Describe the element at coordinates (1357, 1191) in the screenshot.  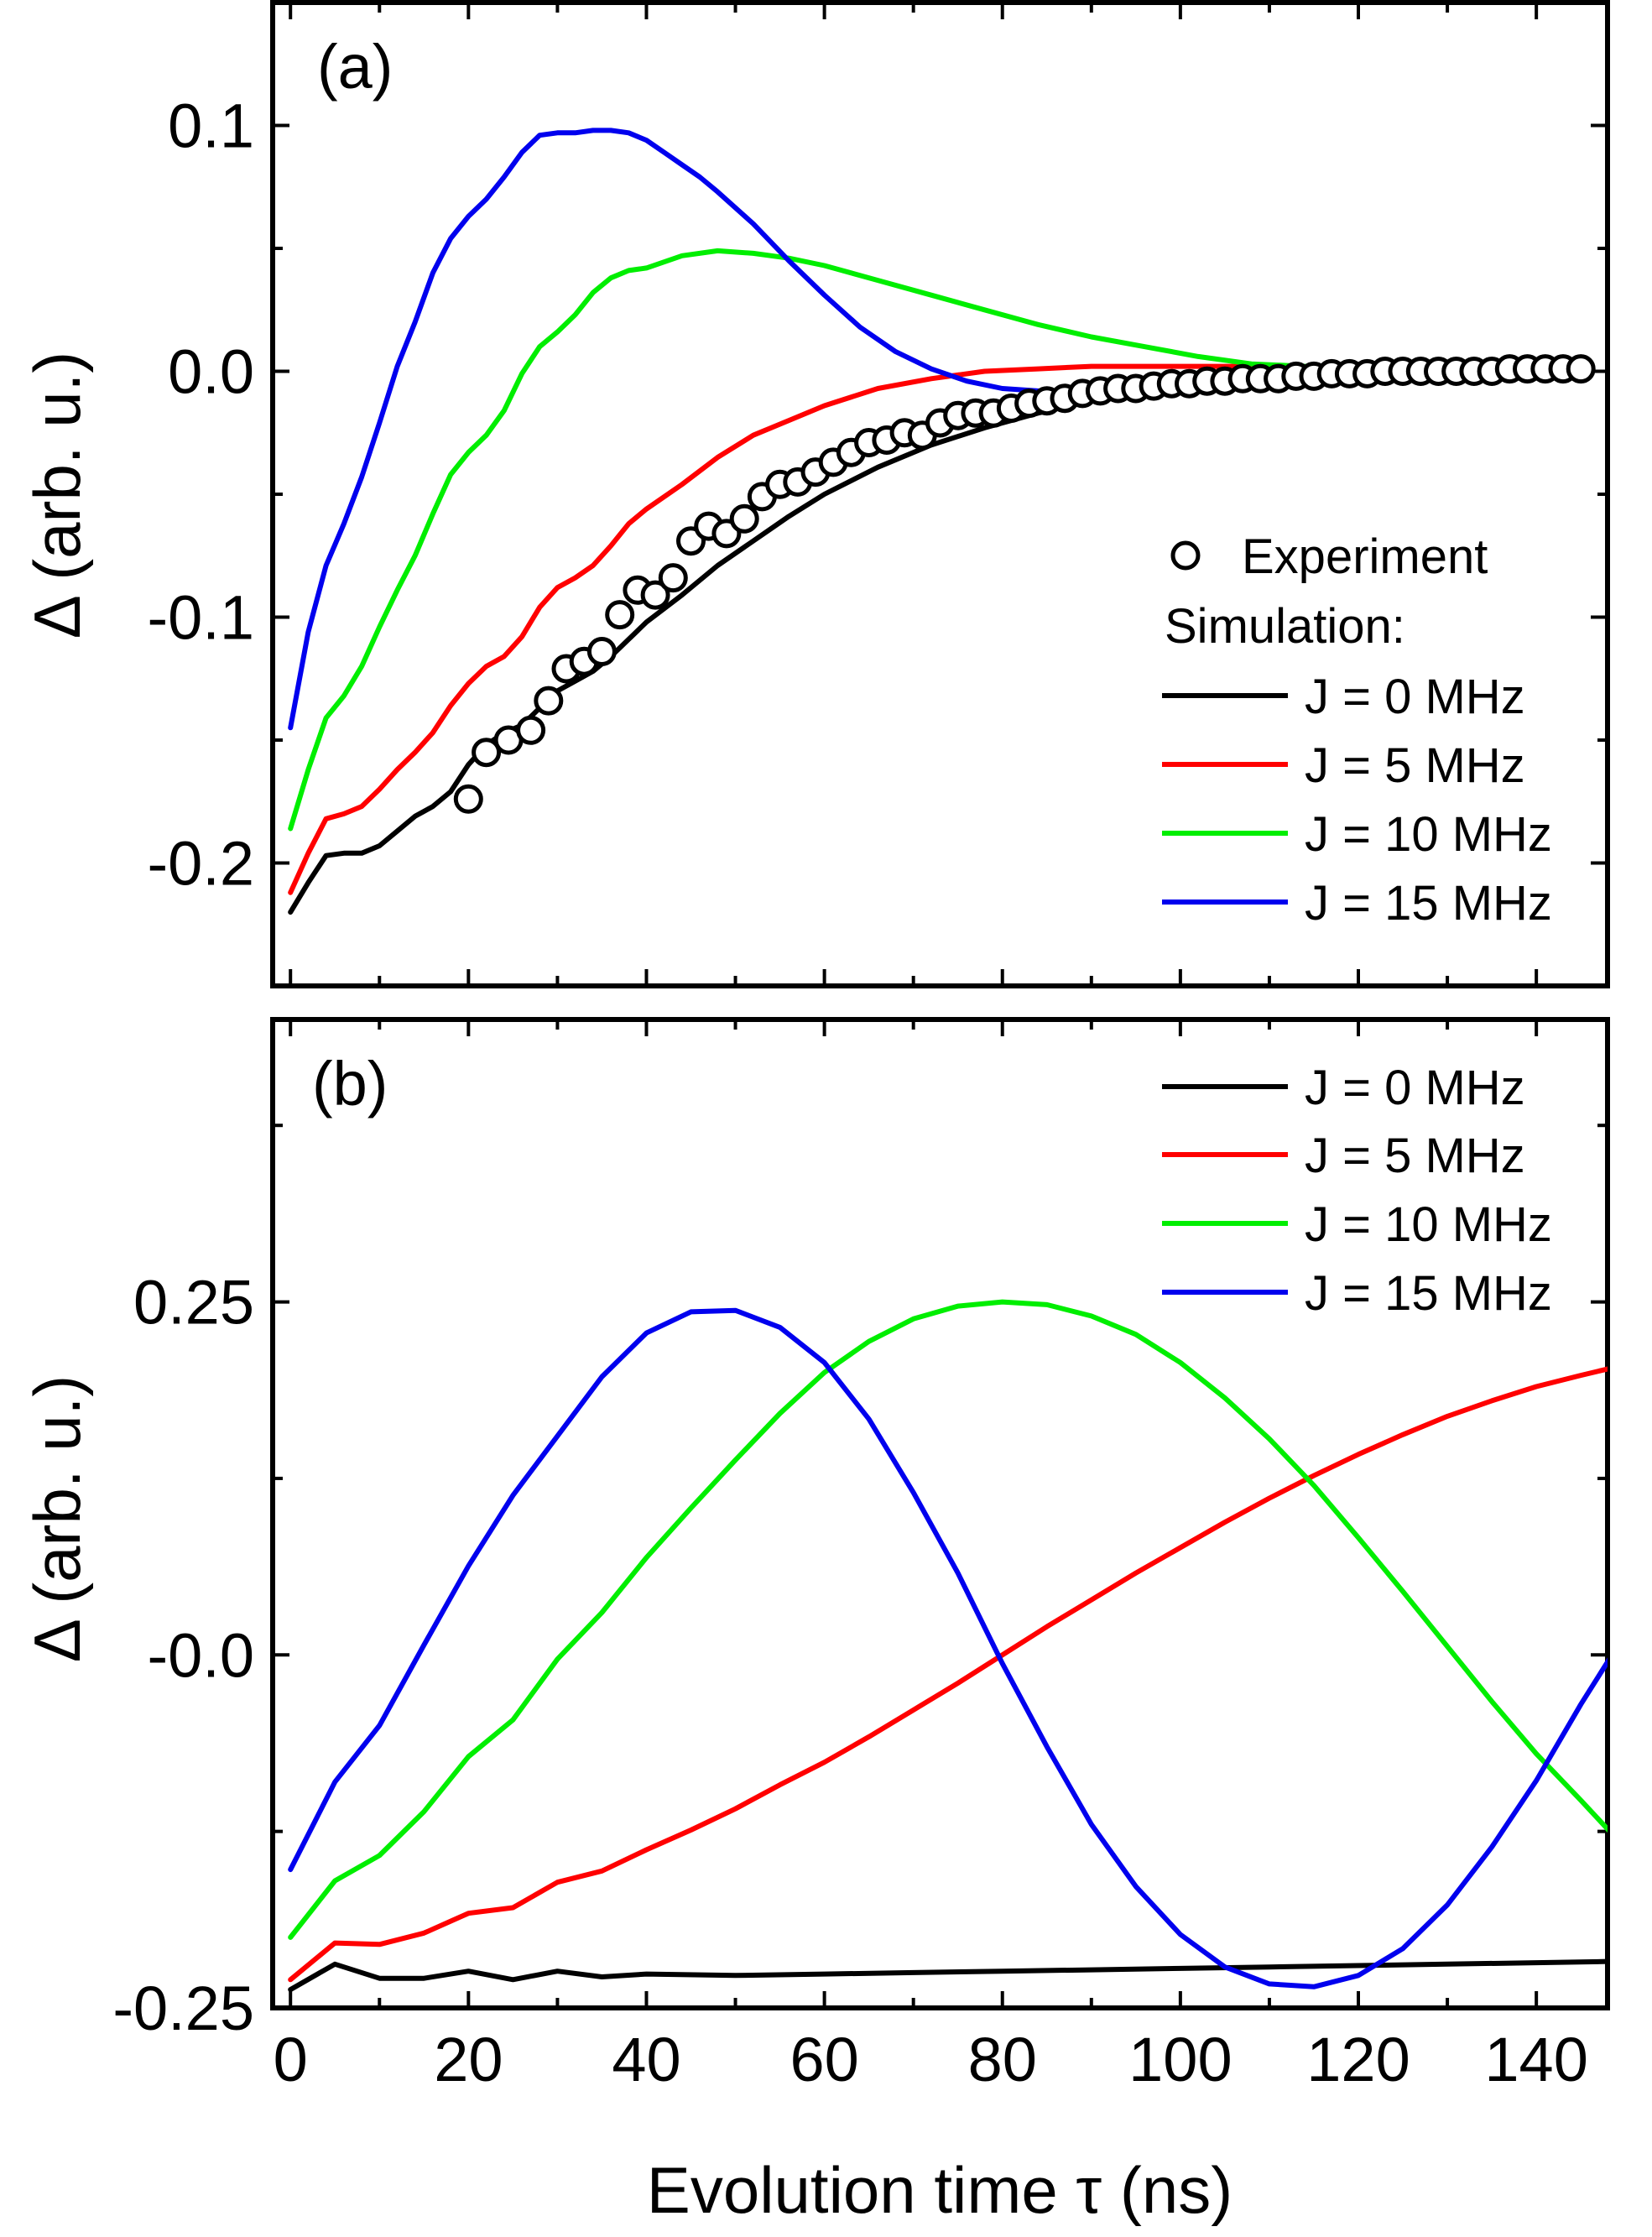
I see `panel-b-legend: J = 0 MHz J = 5 MHz J = 10 MHz J = 15 MHz` at that location.